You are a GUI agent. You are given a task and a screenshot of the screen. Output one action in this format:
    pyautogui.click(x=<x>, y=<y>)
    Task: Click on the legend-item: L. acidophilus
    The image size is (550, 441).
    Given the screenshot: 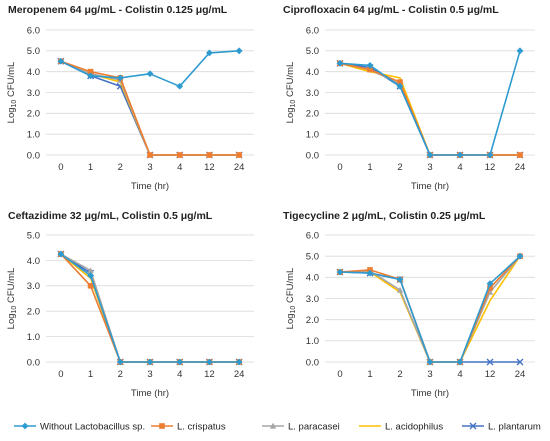 What is the action you would take?
    pyautogui.click(x=401, y=427)
    